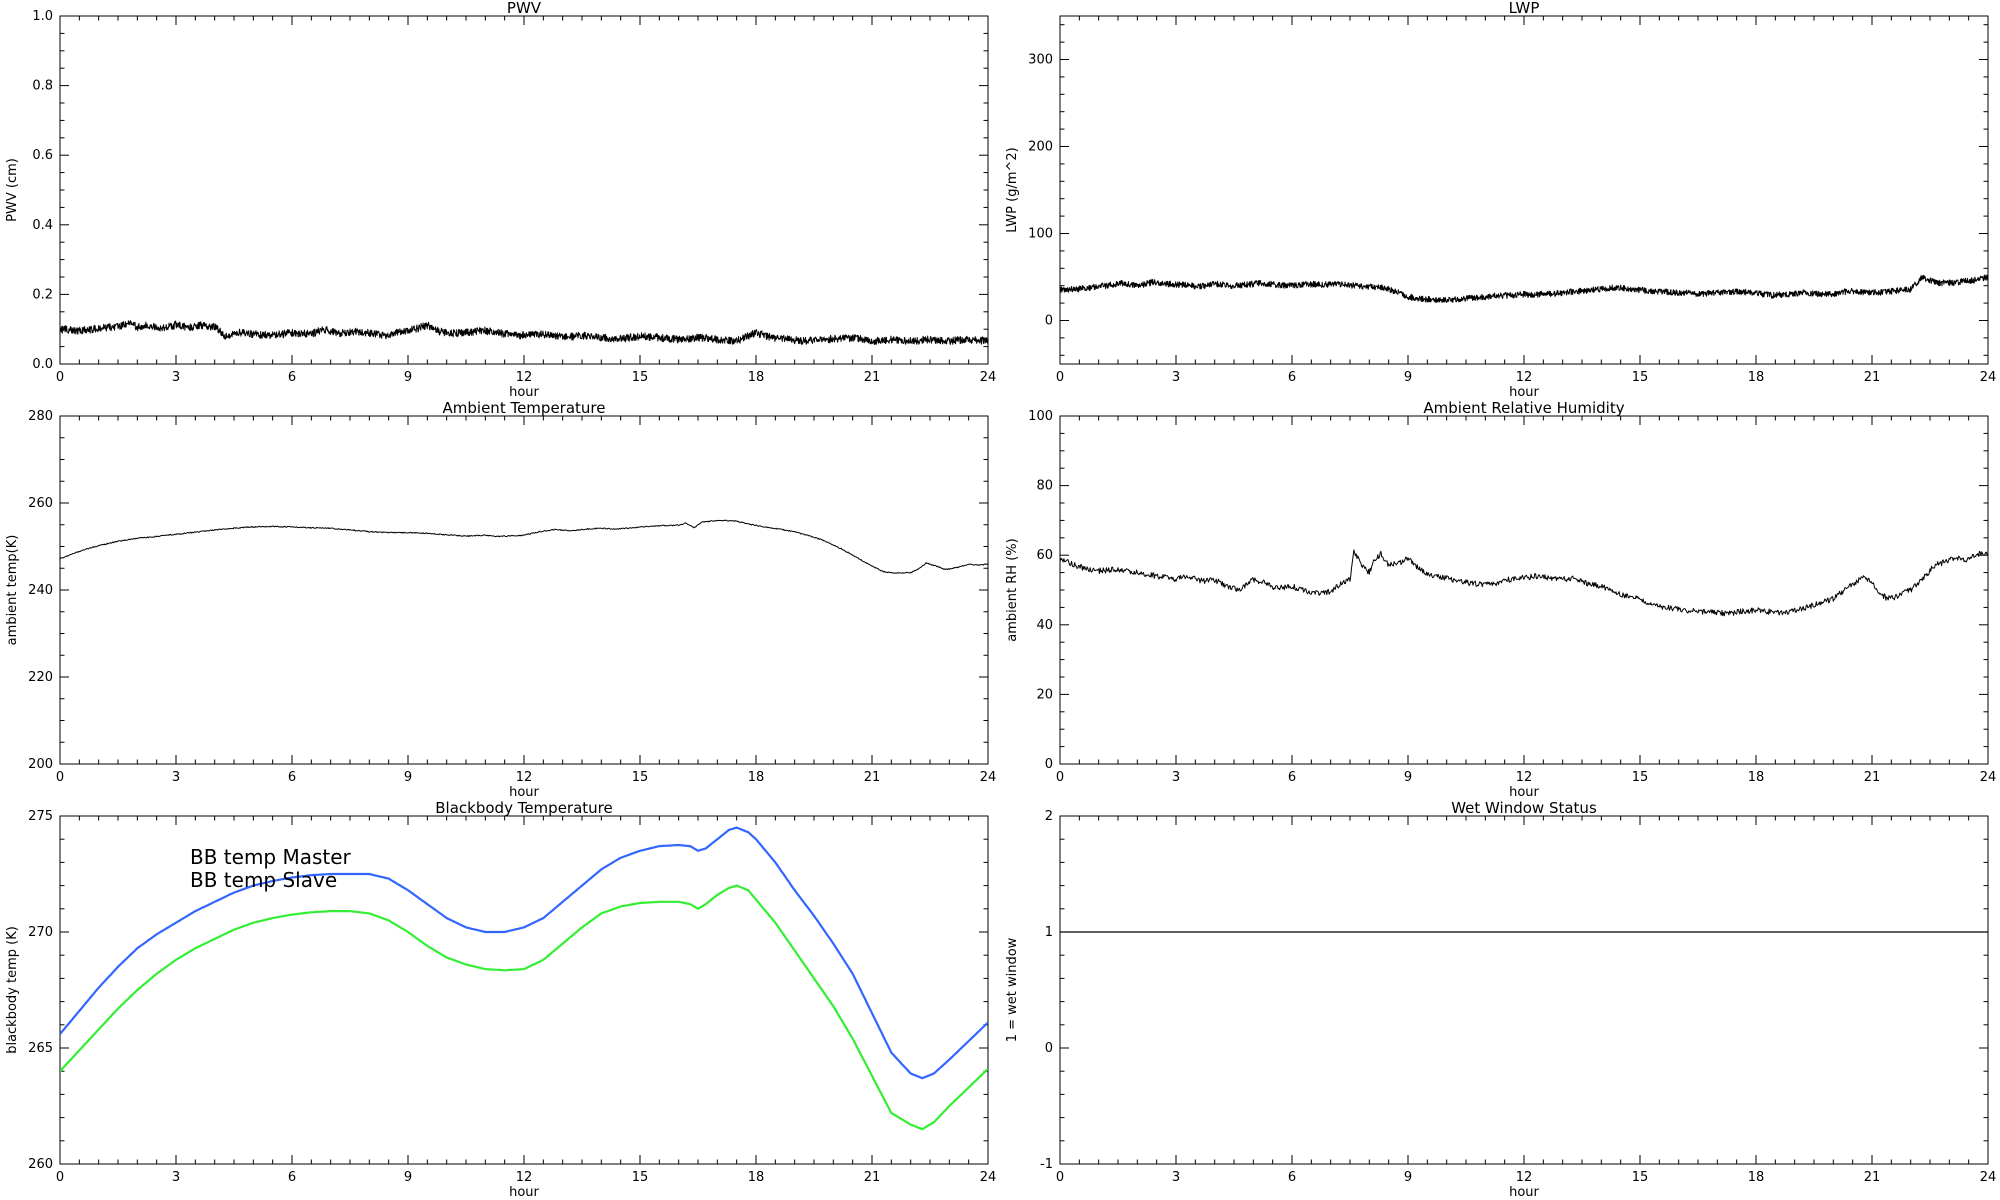 The height and width of the screenshot is (1200, 2000). What do you see at coordinates (988, 377) in the screenshot?
I see `pwv-xtick-label: 24` at bounding box center [988, 377].